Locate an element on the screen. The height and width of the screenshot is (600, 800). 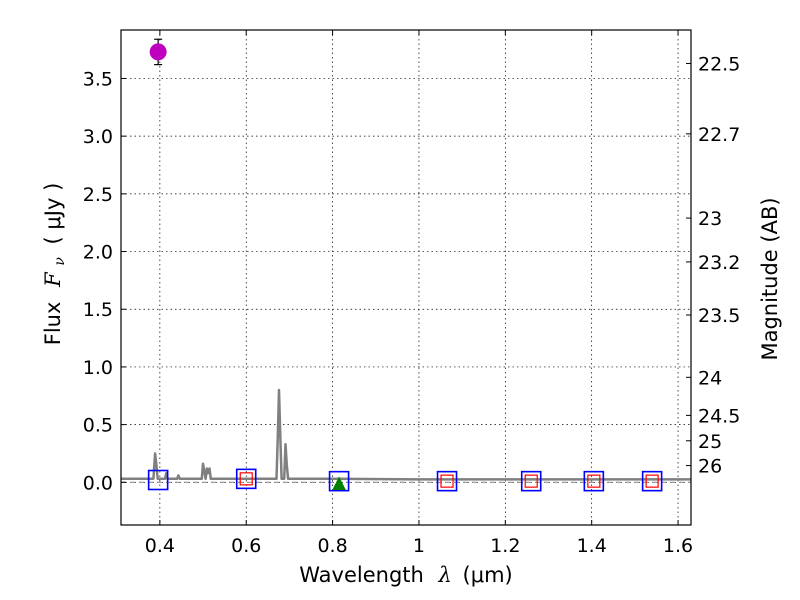
x-axis-label-unit: (μm) is located at coordinates (488, 575).